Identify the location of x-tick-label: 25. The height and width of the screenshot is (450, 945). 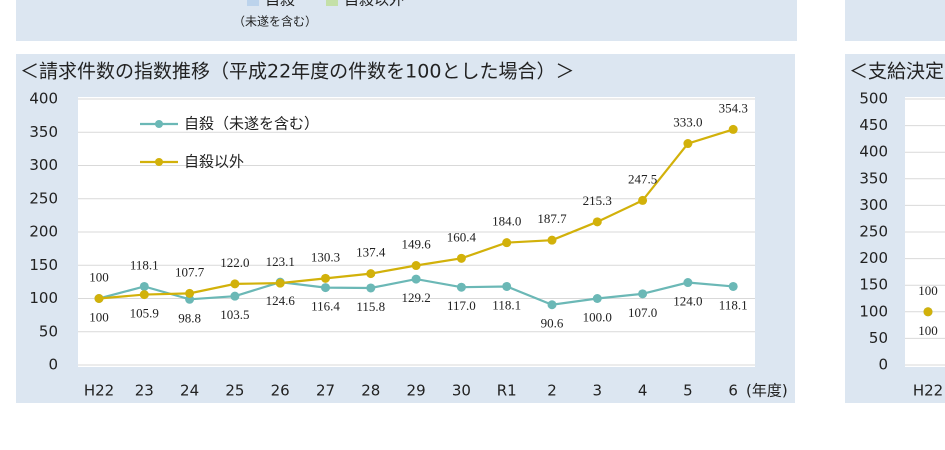
(234, 391).